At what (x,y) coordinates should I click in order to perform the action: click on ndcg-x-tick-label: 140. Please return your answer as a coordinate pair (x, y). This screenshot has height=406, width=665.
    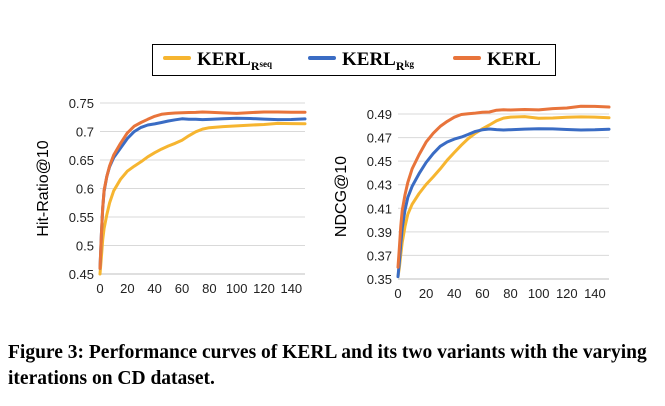
    Looking at the image, I should click on (595, 293).